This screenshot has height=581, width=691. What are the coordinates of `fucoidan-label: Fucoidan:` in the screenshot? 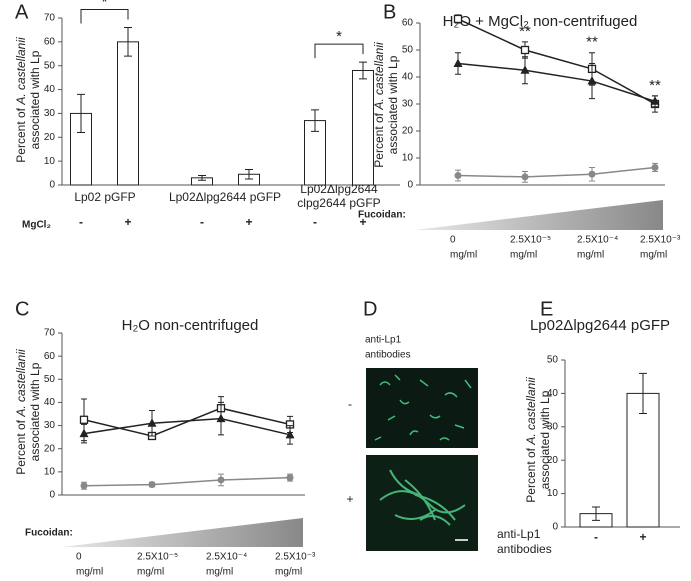 It's located at (49, 533).